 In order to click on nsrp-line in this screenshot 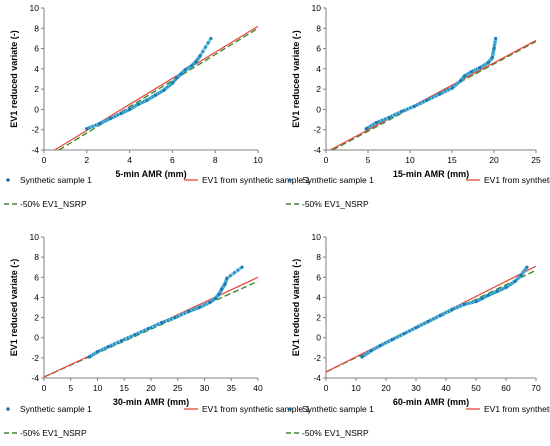, I will do `click(434, 95)`.